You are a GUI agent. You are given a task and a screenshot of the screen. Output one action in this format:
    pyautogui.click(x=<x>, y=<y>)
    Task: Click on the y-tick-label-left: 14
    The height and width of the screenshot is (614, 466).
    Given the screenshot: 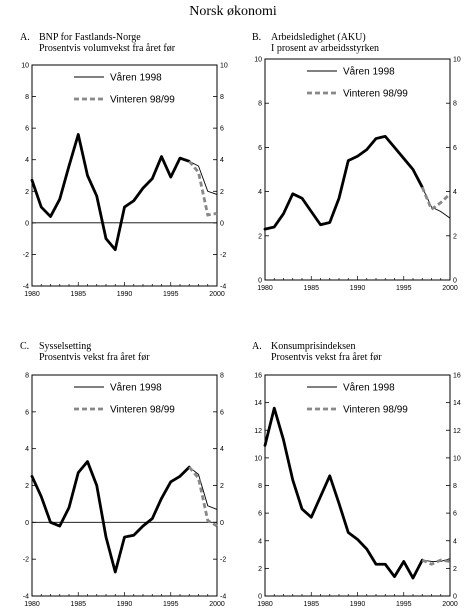 What is the action you would take?
    pyautogui.click(x=258, y=403)
    